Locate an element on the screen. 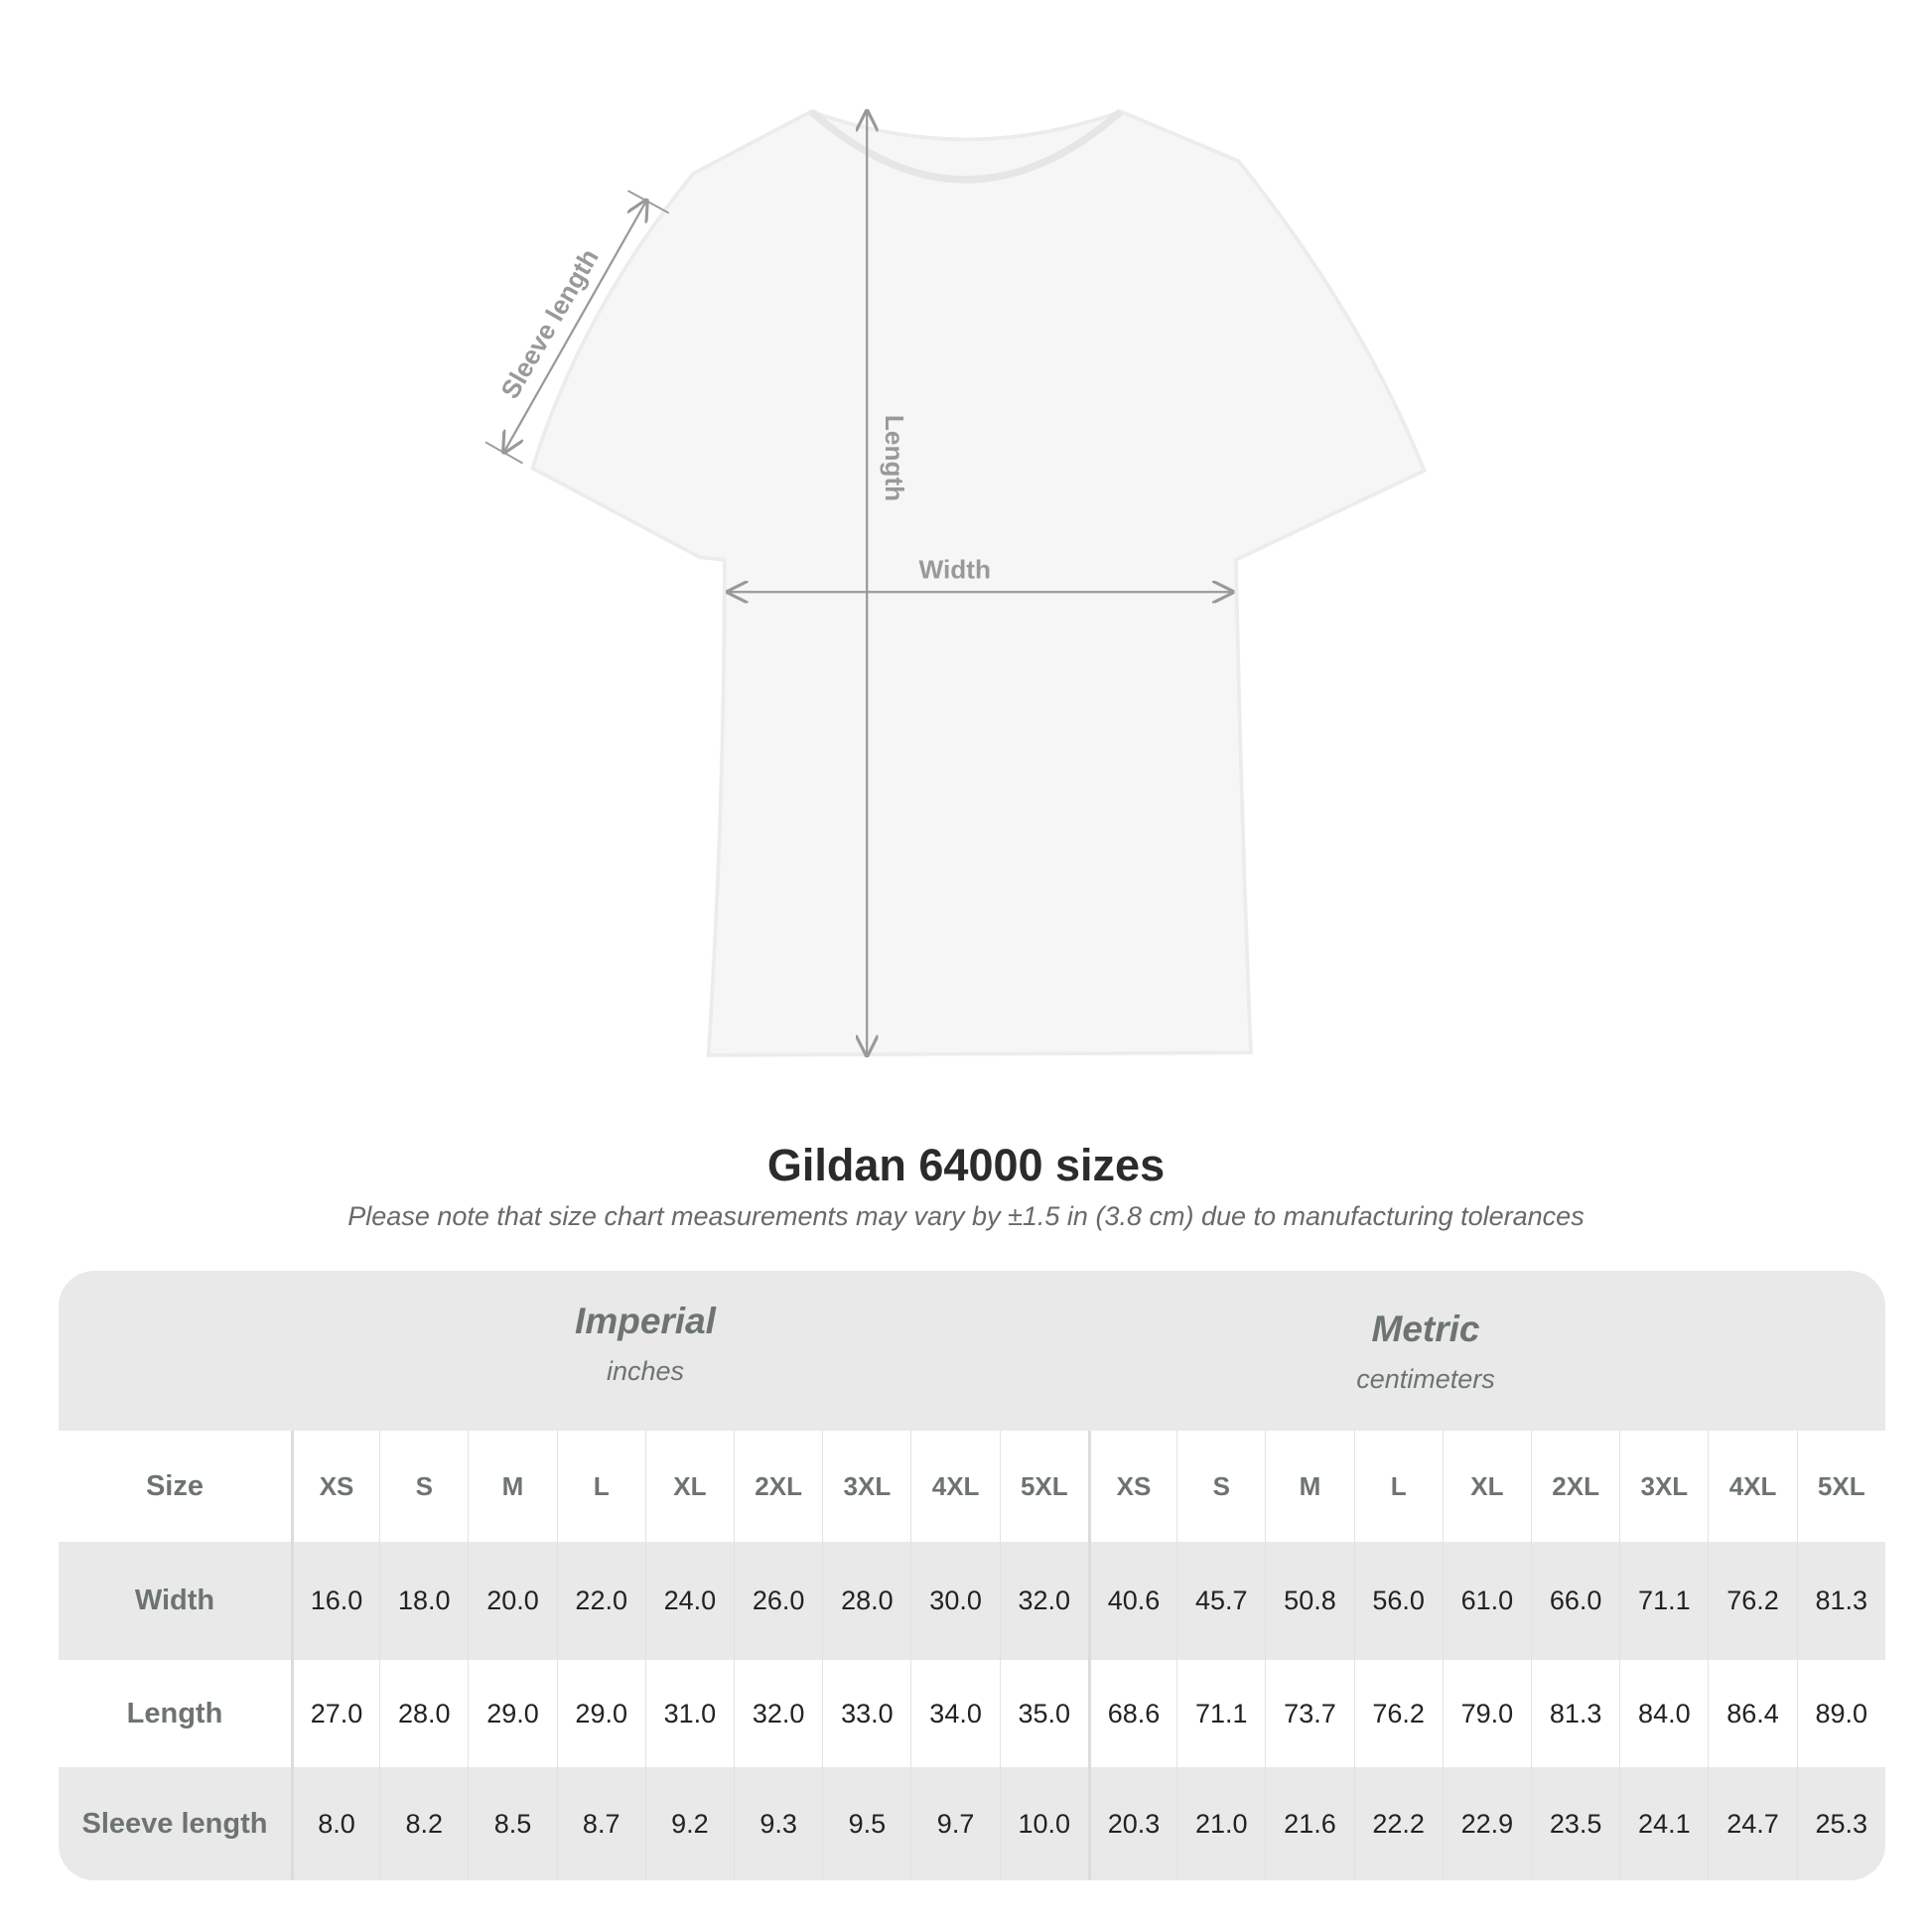  metric-unit: centimeters is located at coordinates (1425, 1379).